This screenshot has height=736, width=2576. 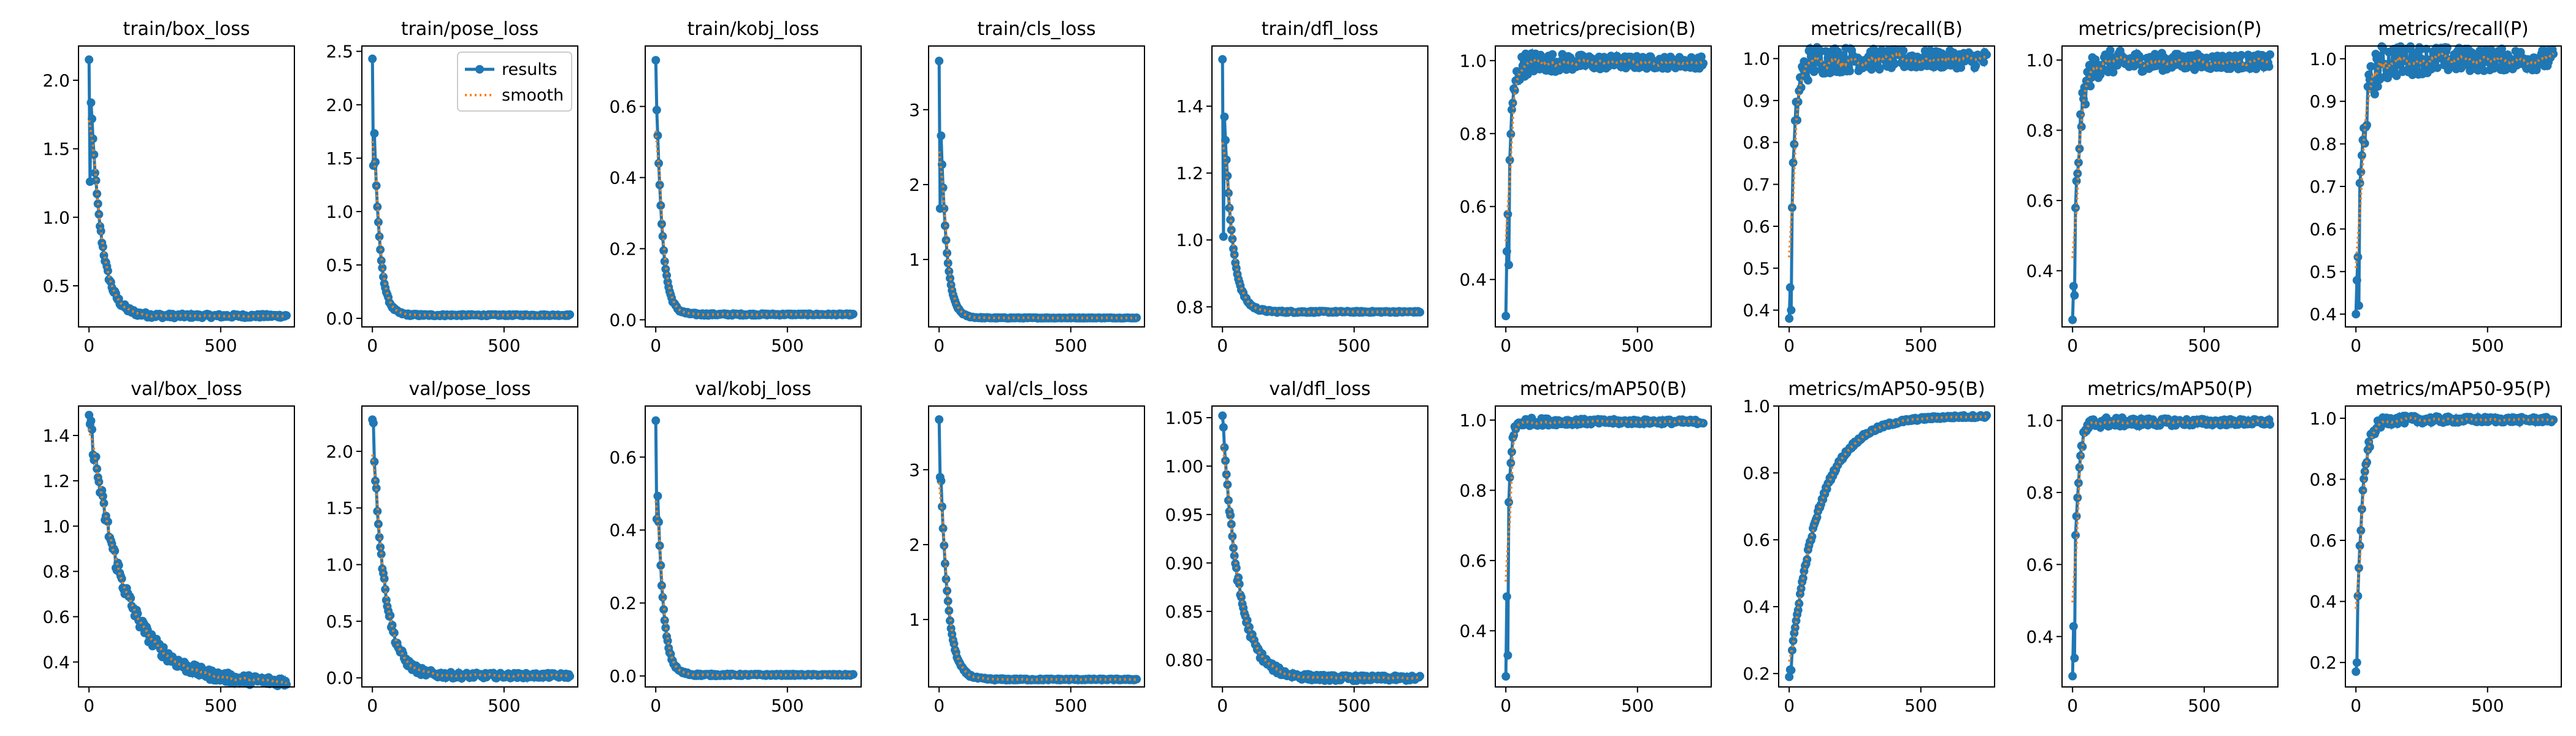 I want to click on y-tick-label: 0.5, so click(x=1756, y=268).